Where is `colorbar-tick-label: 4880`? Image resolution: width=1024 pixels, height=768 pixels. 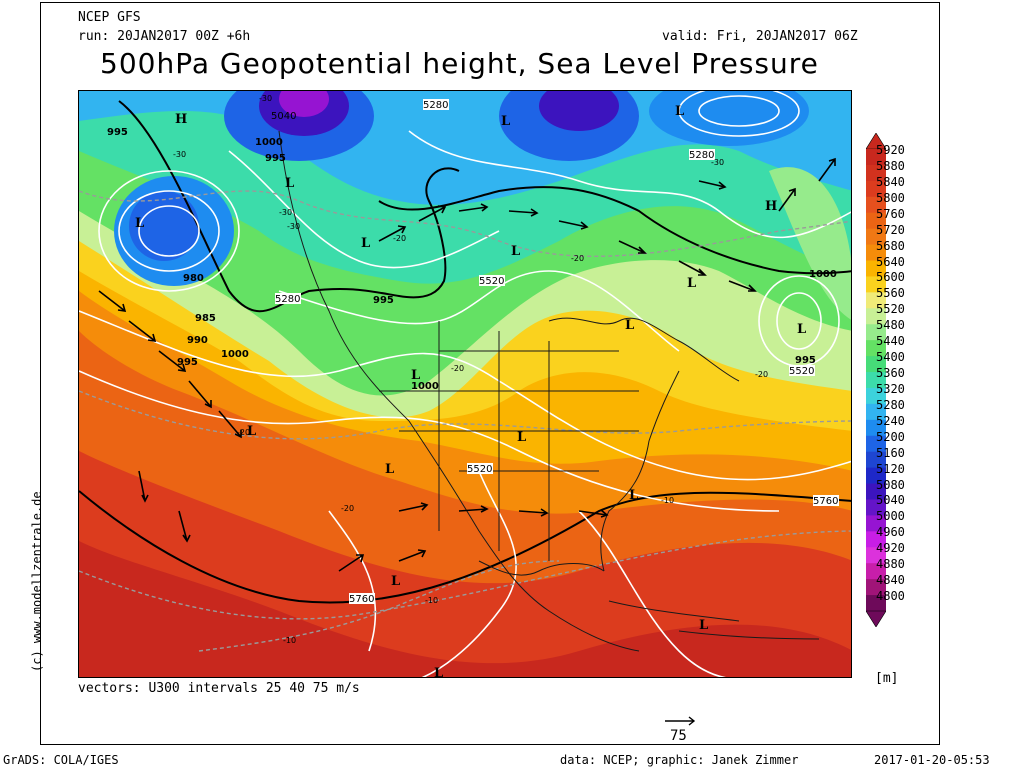
colorbar-tick-label: 4880 is located at coordinates (890, 564).